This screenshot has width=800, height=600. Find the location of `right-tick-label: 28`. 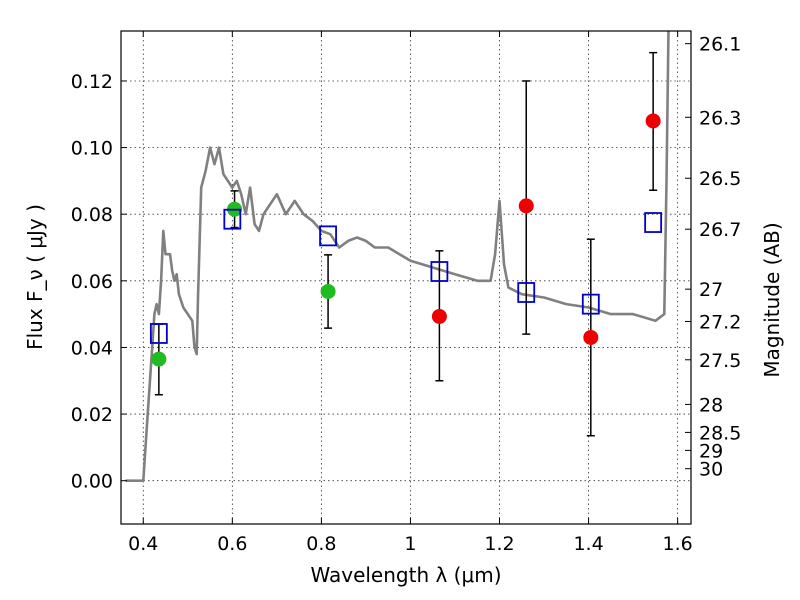

right-tick-label: 28 is located at coordinates (711, 405).